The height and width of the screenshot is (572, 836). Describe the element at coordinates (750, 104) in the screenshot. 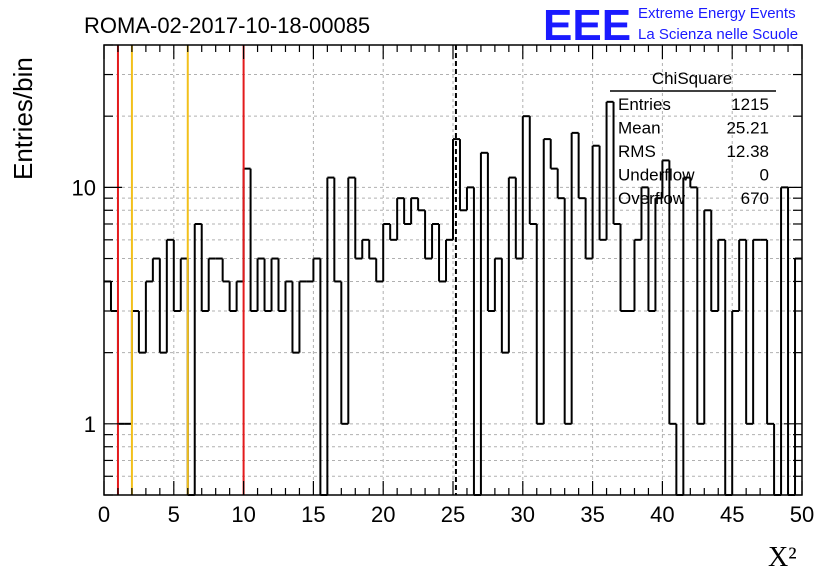

I see `stats-row-value: 1215` at that location.